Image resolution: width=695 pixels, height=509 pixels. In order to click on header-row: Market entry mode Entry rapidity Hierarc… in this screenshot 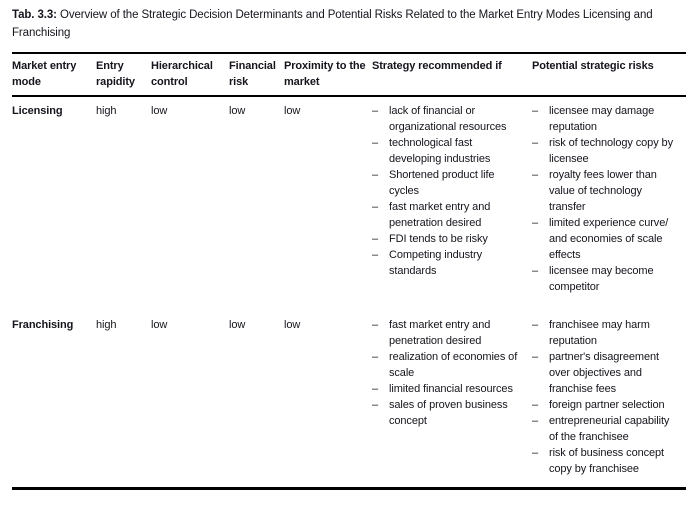, I will do `click(349, 75)`.